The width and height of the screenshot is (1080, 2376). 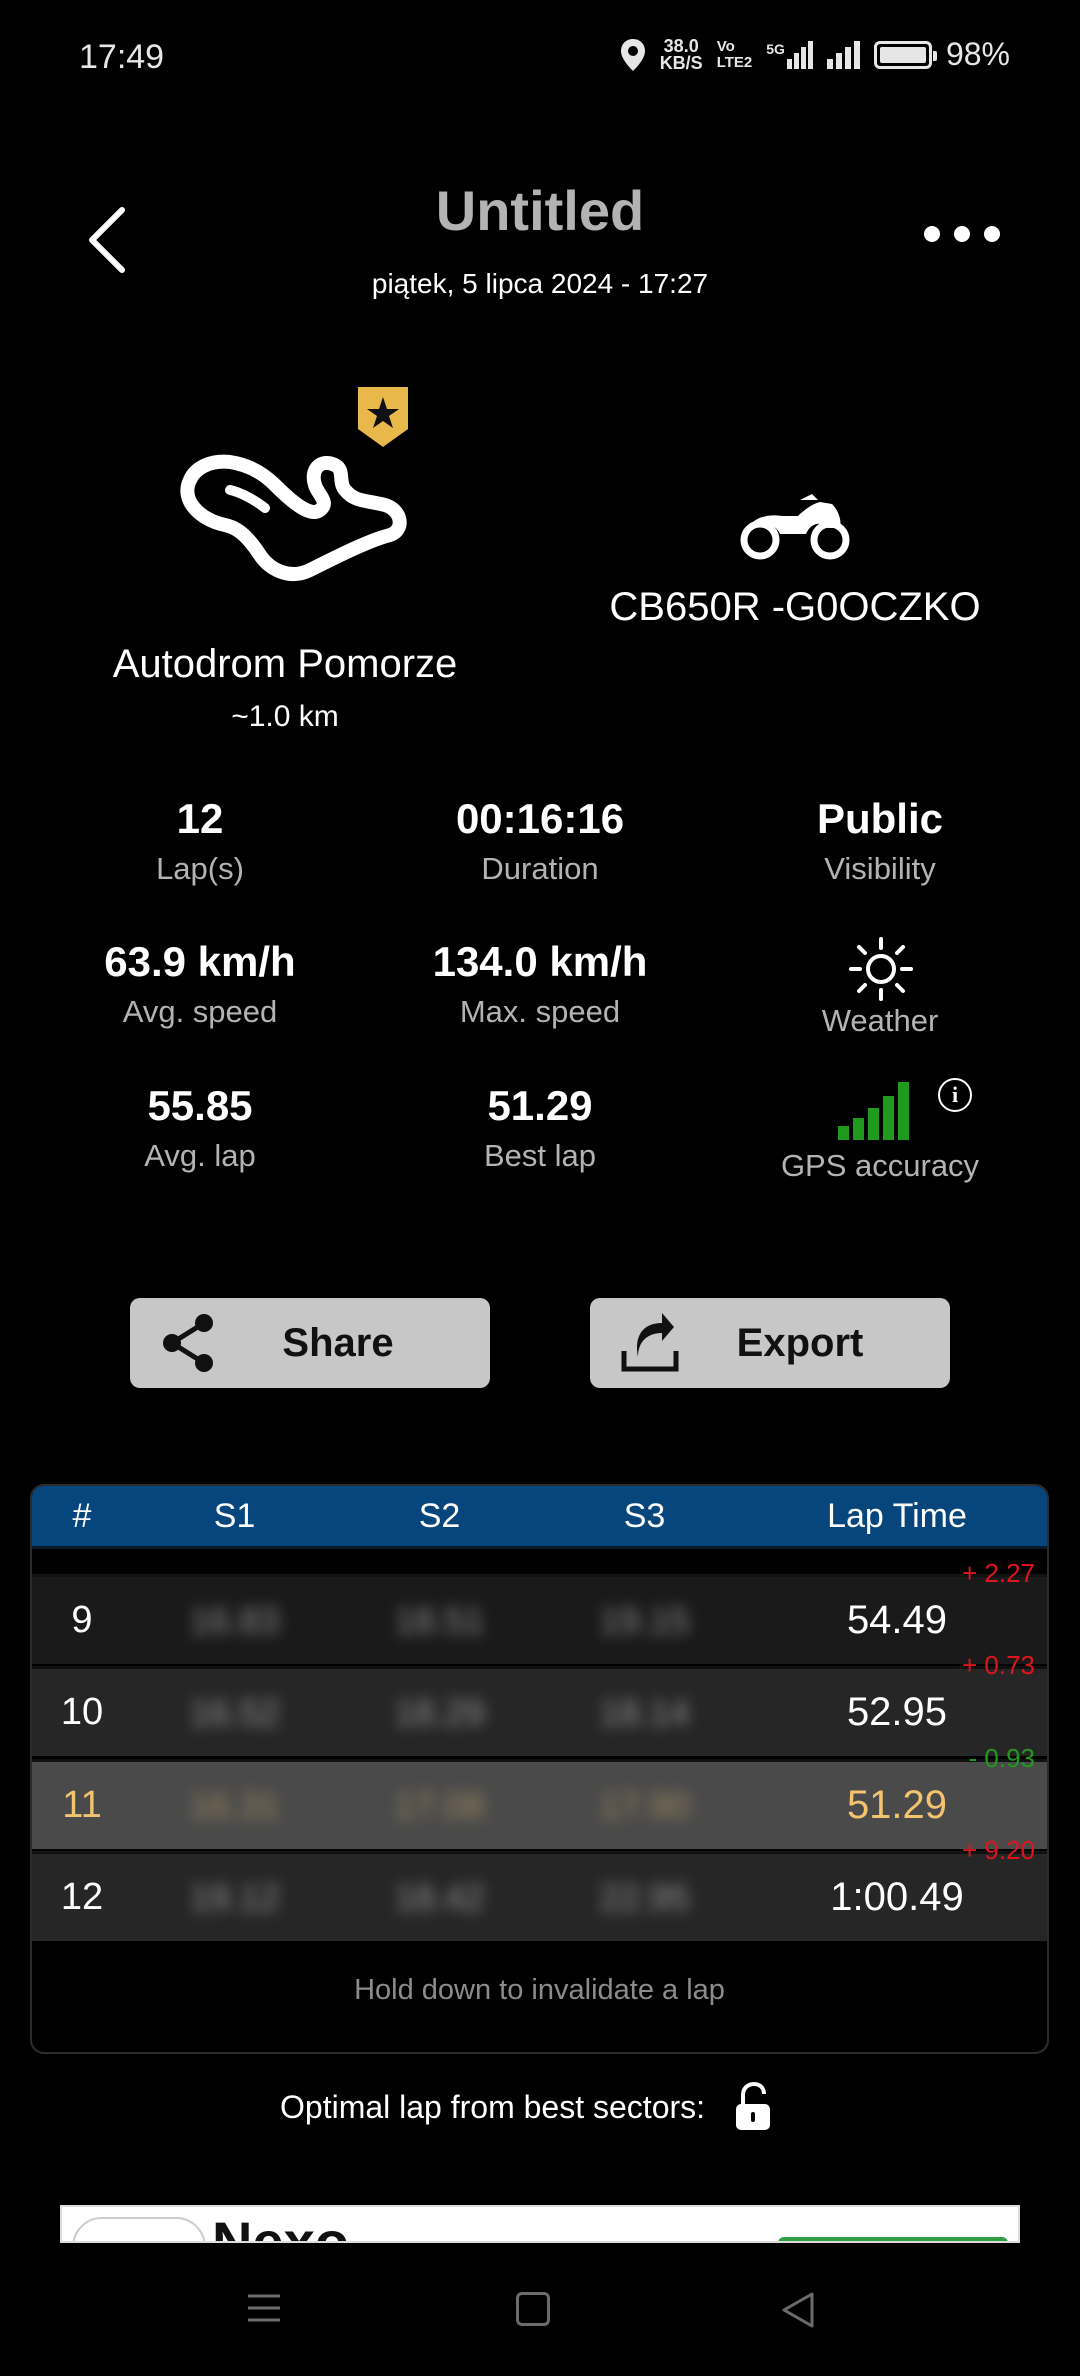 What do you see at coordinates (234, 1712) in the screenshot?
I see `sector-1: 16.52` at bounding box center [234, 1712].